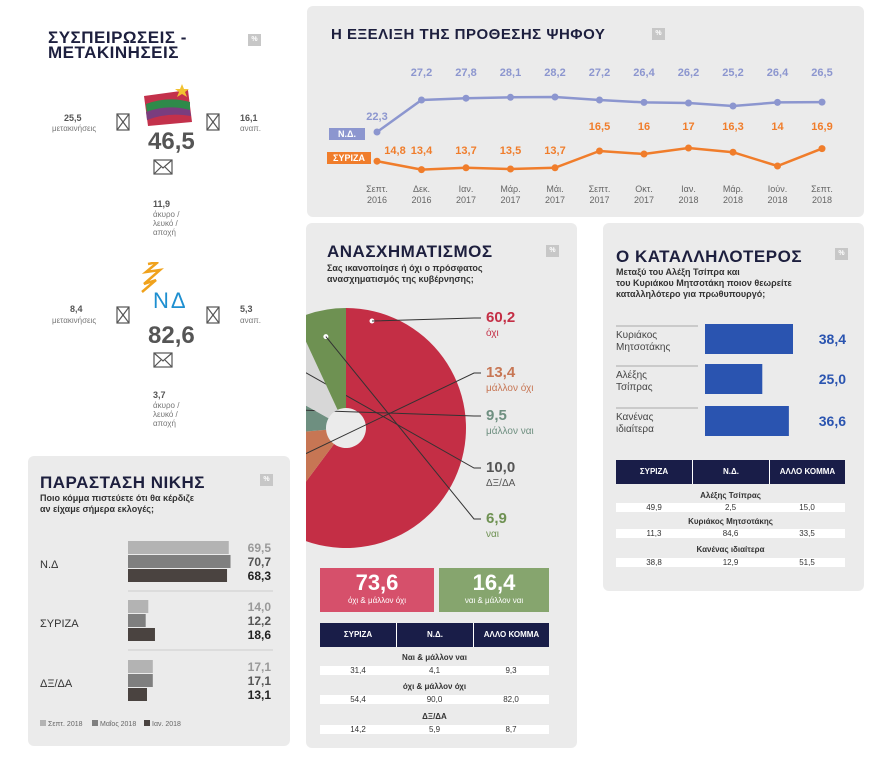 The image size is (880, 759). What do you see at coordinates (322, 380) in the screenshot?
I see `pie-slice` at bounding box center [322, 380].